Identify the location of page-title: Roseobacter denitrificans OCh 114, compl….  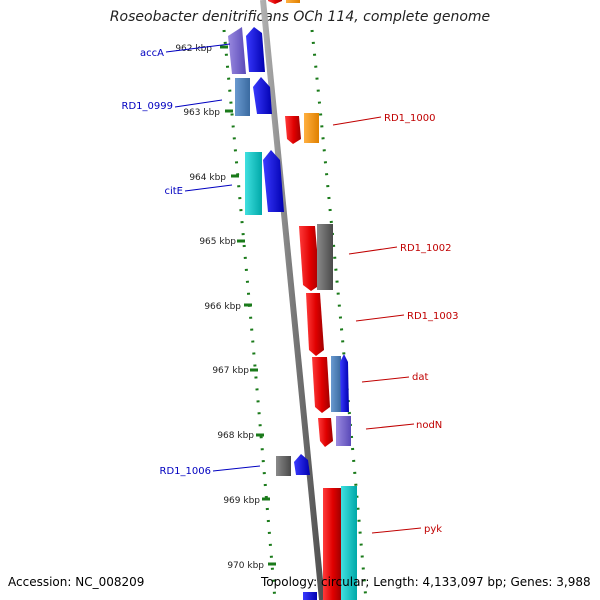
(300, 17).